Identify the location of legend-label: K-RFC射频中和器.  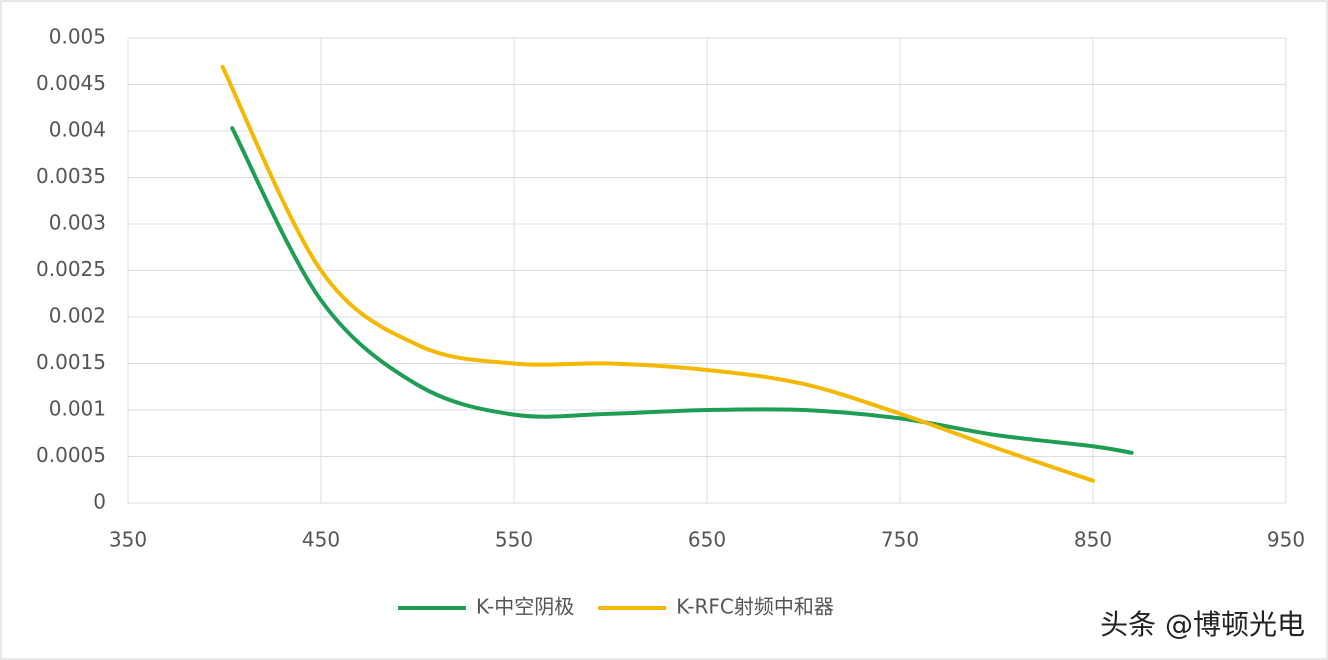
(755, 607).